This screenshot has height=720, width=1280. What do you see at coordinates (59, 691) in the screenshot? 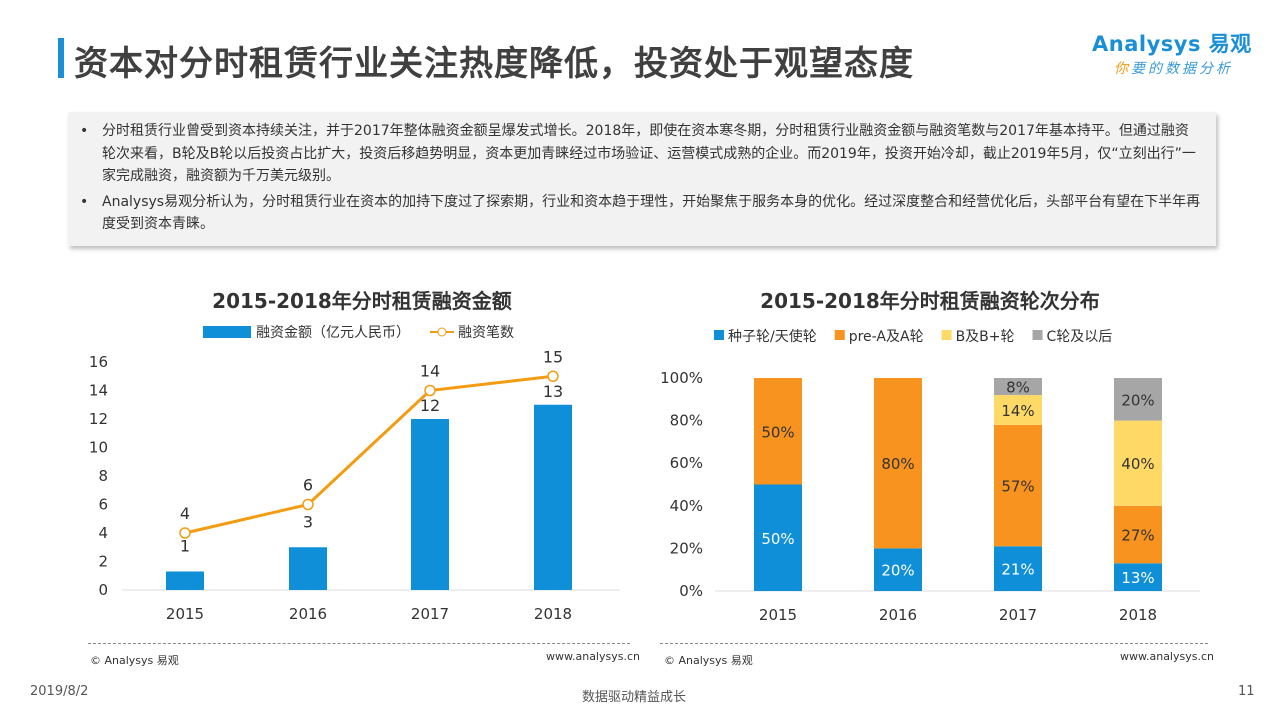
I see `footer-date: 2019/8/2` at bounding box center [59, 691].